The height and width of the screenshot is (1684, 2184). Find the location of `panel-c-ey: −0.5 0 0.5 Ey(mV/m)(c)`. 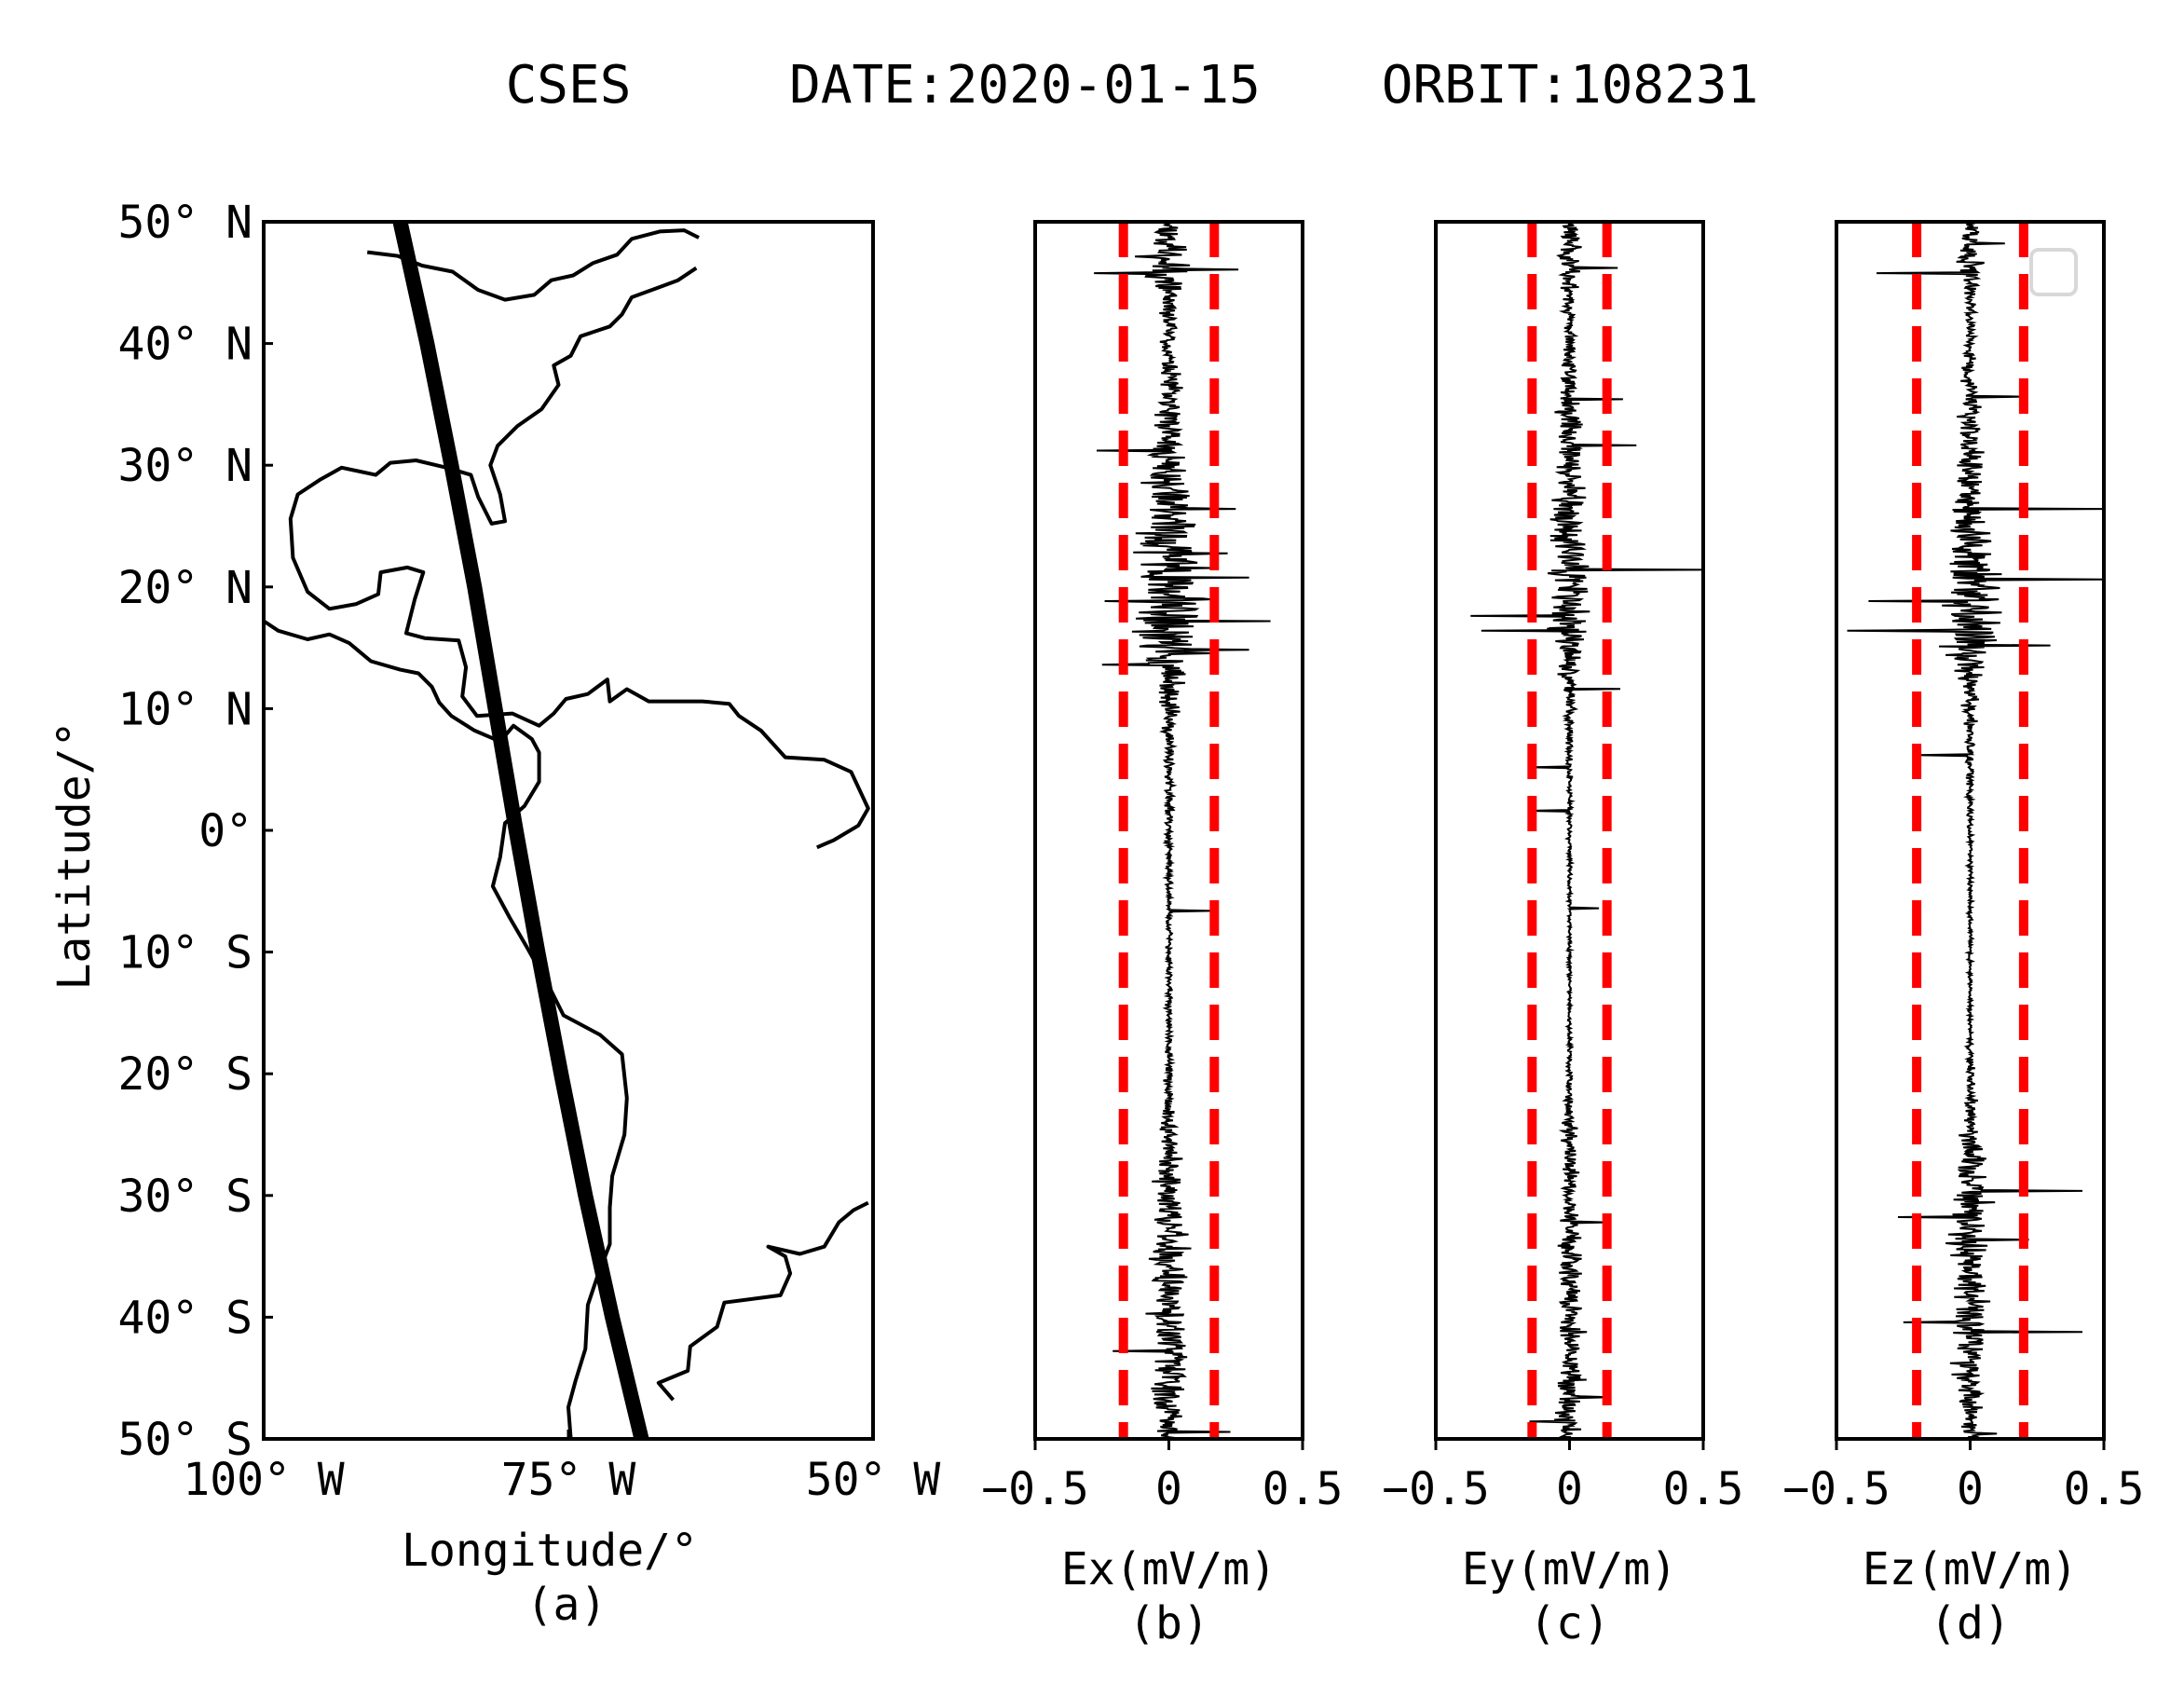

panel-c-ey: −0.5 0 0.5 Ey(mV/m)(c) is located at coordinates (1563, 935).